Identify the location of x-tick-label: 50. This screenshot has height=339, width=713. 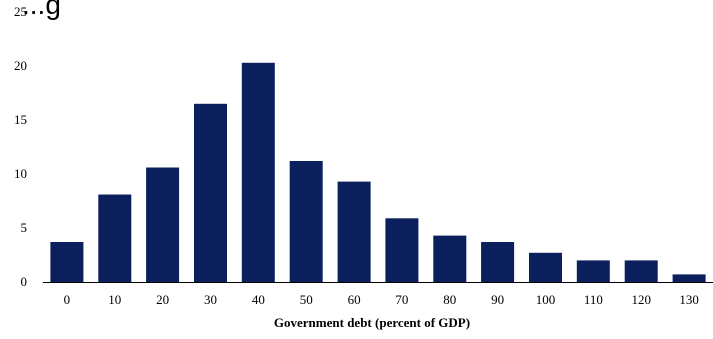
(306, 299).